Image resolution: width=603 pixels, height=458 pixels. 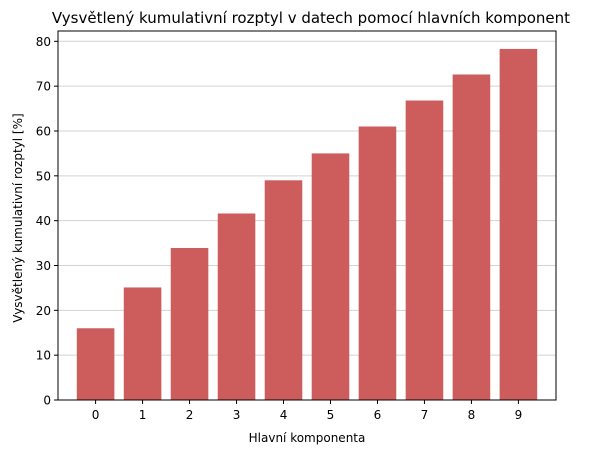 I want to click on y-axis-label: Vysvětlený kumulativní rozptyl [%], so click(x=18, y=217).